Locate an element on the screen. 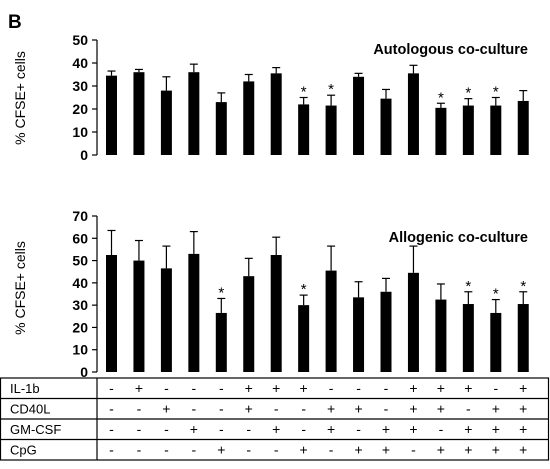 This screenshot has height=469, width=550. chart-title: Allogenic co-culture is located at coordinates (458, 238).